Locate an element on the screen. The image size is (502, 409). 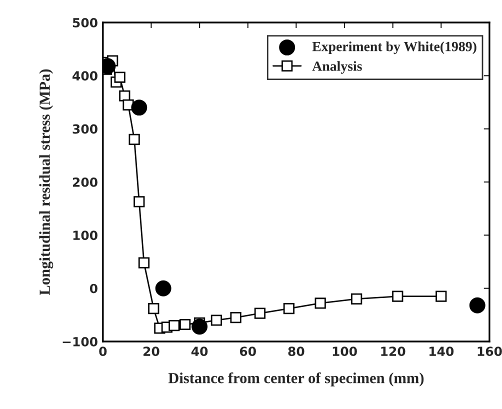
x-tick-label: 100 is located at coordinates (344, 351).